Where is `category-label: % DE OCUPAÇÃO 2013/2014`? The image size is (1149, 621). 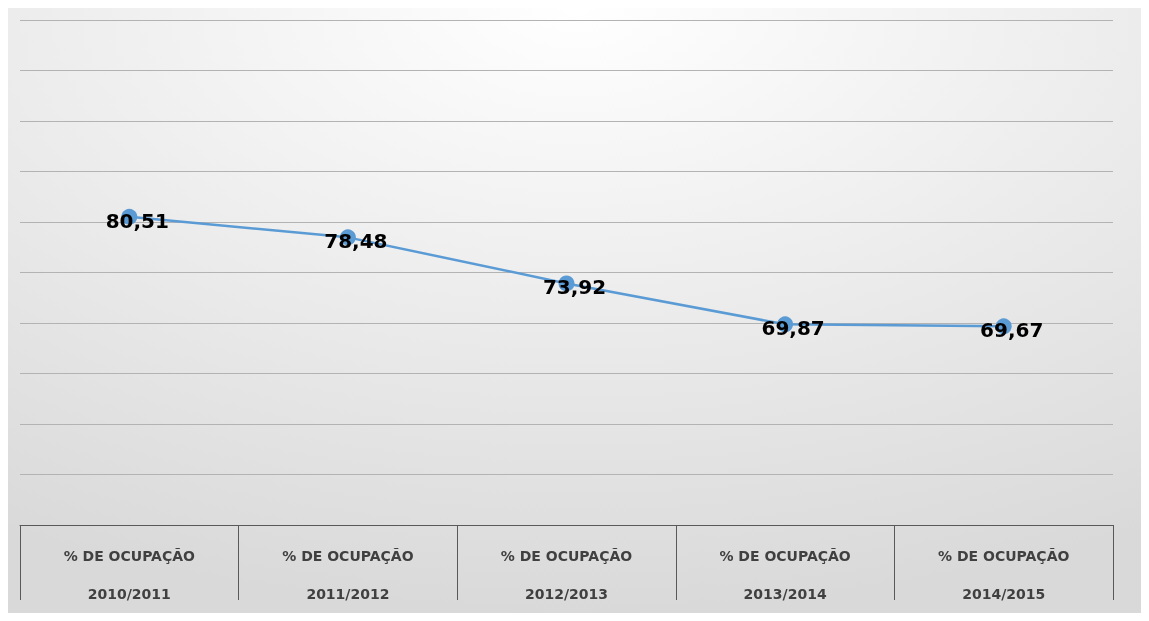 category-label: % DE OCUPAÇÃO 2013/2014 is located at coordinates (785, 575).